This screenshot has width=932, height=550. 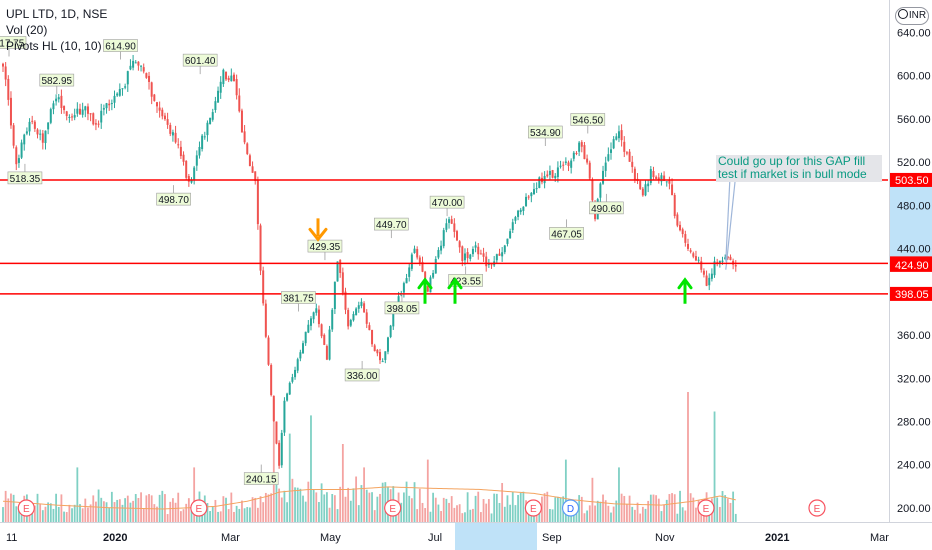 What do you see at coordinates (57, 14) in the screenshot?
I see `symbol-title: UPL LTD, 1D, NSE` at bounding box center [57, 14].